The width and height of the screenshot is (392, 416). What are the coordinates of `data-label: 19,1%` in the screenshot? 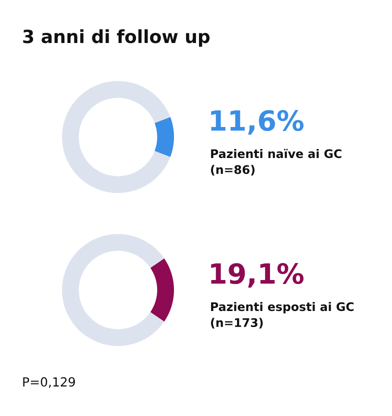 It's located at (257, 275).